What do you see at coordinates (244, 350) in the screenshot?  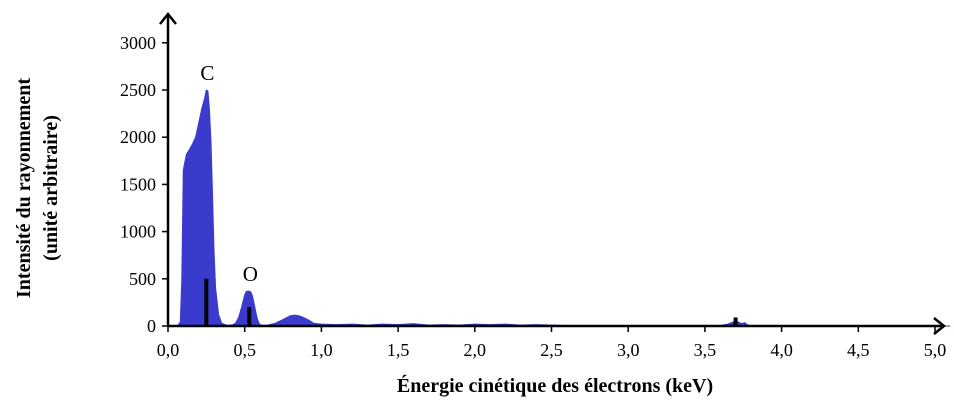 I see `x-tick-label: 0,5` at bounding box center [244, 350].